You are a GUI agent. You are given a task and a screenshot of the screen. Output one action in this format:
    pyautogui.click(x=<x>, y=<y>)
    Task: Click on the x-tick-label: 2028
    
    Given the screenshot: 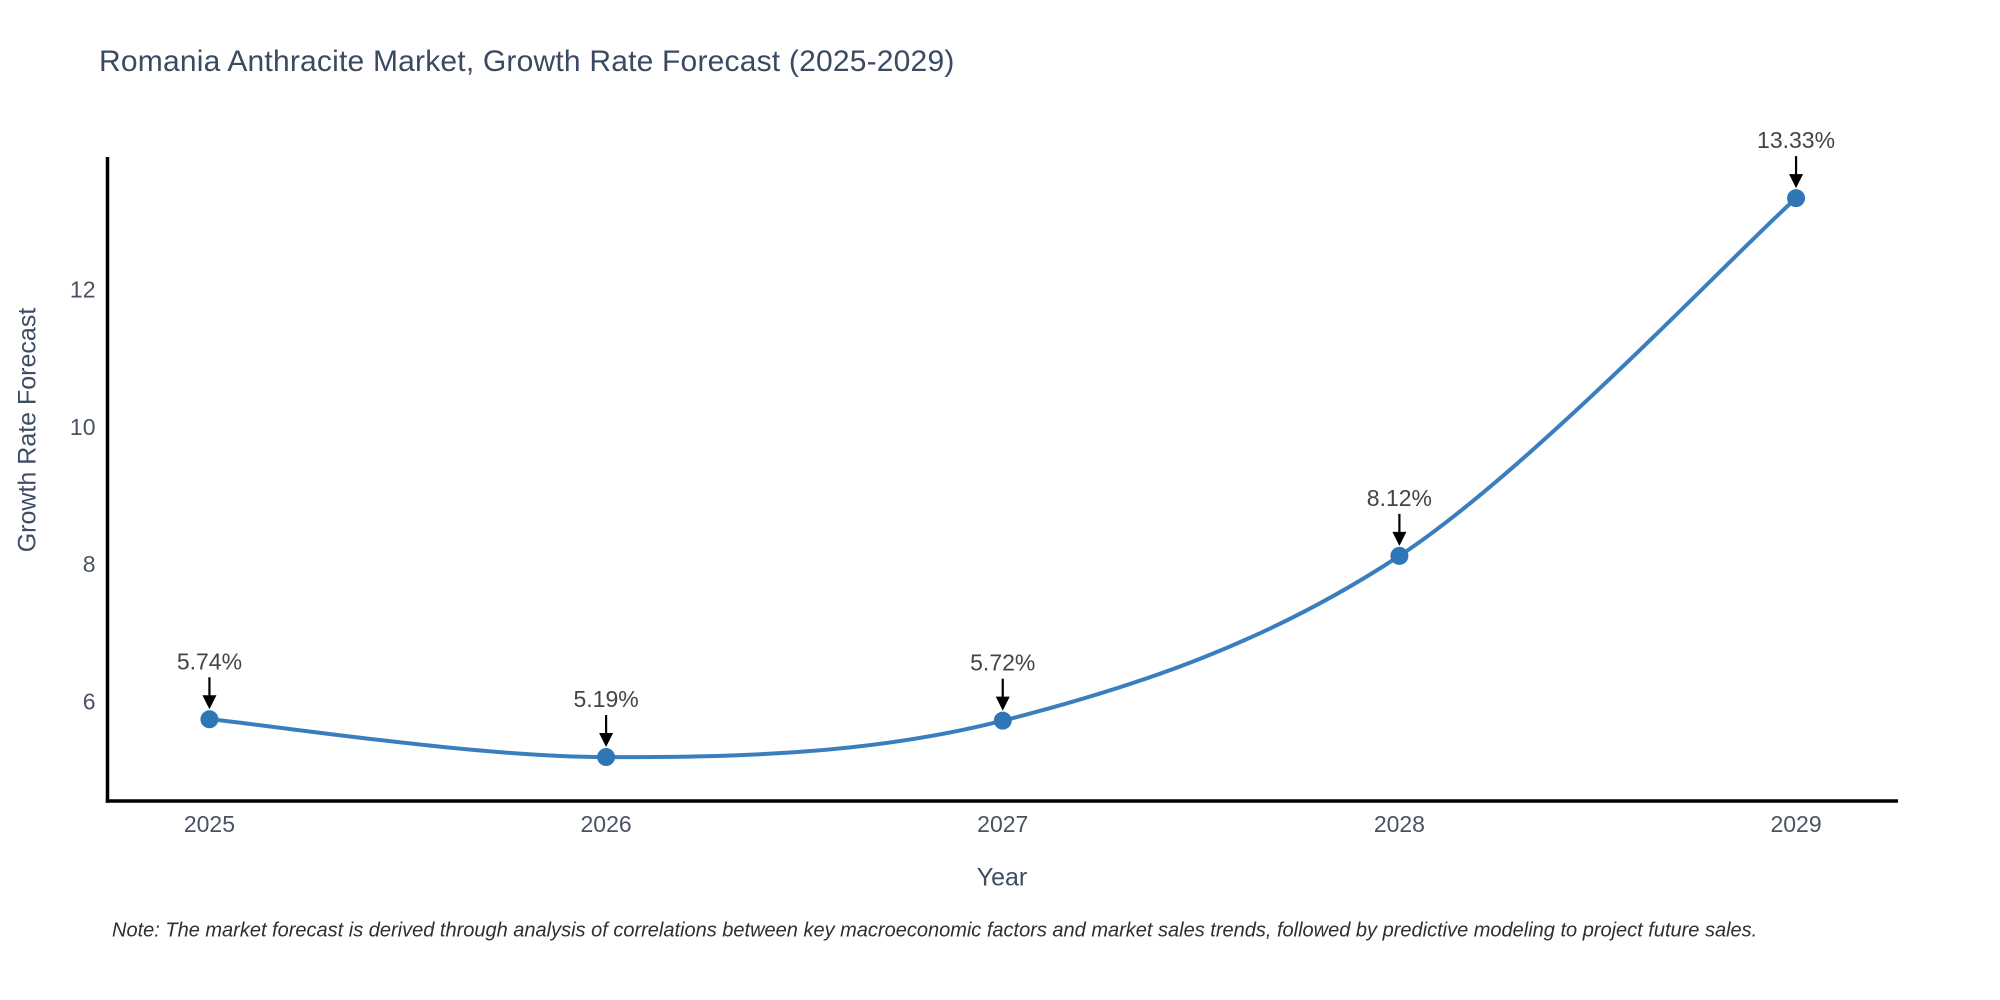 What is the action you would take?
    pyautogui.click(x=1399, y=824)
    